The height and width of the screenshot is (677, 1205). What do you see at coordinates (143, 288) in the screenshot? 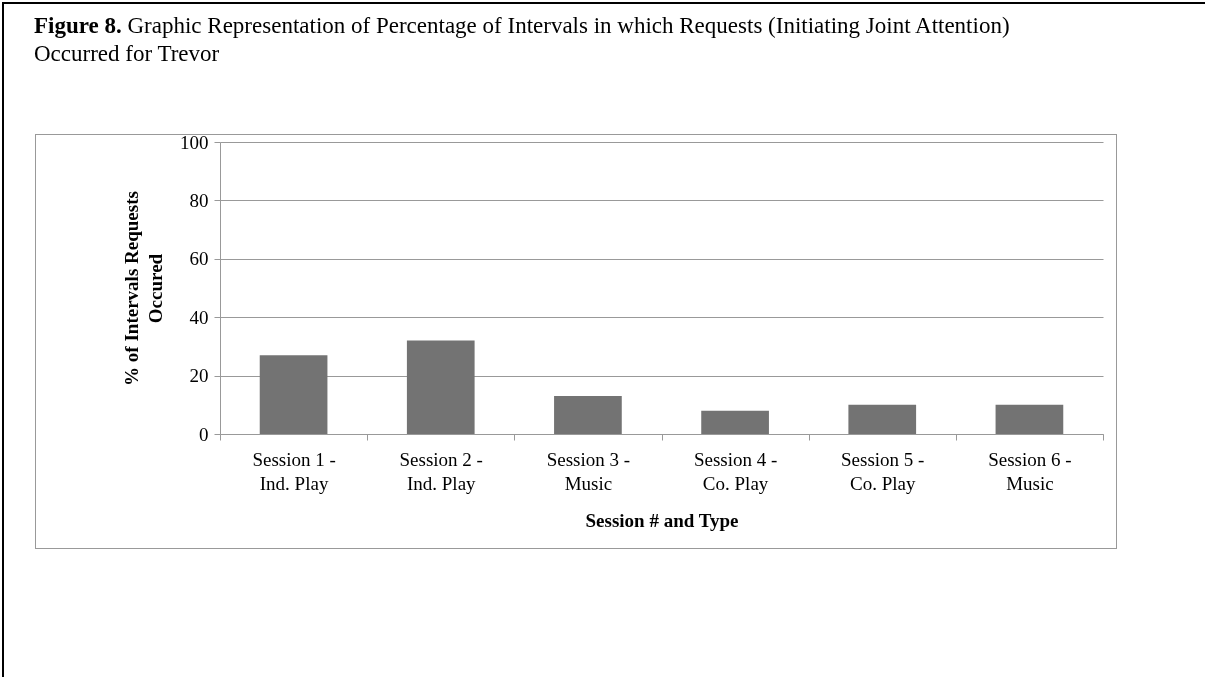
I see `y-axis-title: % of Intervals Requests Occured` at bounding box center [143, 288].